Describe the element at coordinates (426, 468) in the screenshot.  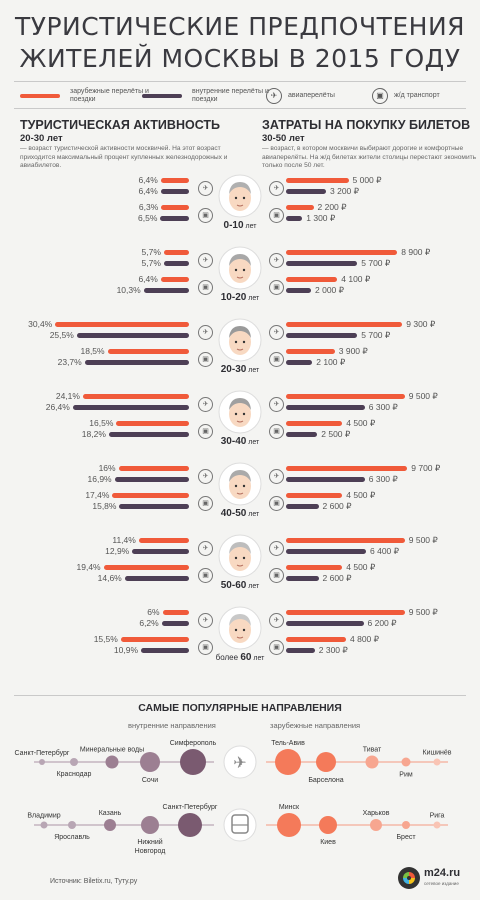
I see `spending-value-label: 9 700 ₽` at that location.